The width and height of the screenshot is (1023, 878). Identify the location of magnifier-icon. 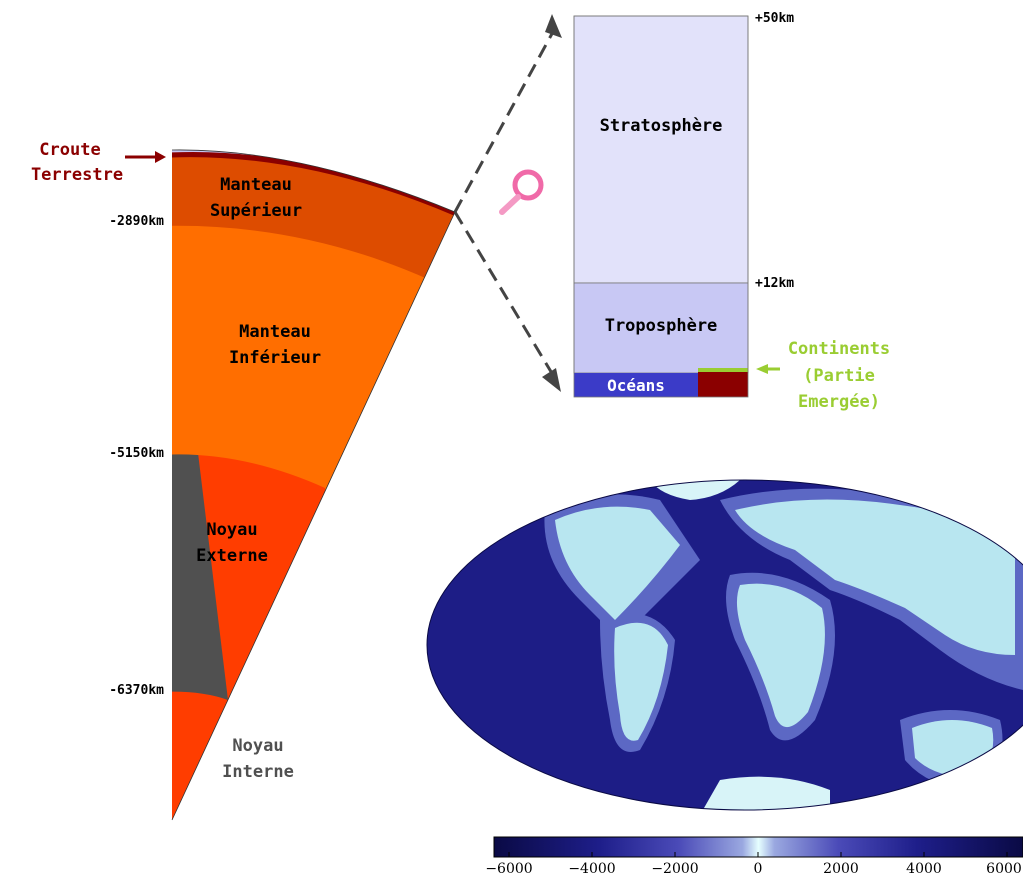
(521, 192).